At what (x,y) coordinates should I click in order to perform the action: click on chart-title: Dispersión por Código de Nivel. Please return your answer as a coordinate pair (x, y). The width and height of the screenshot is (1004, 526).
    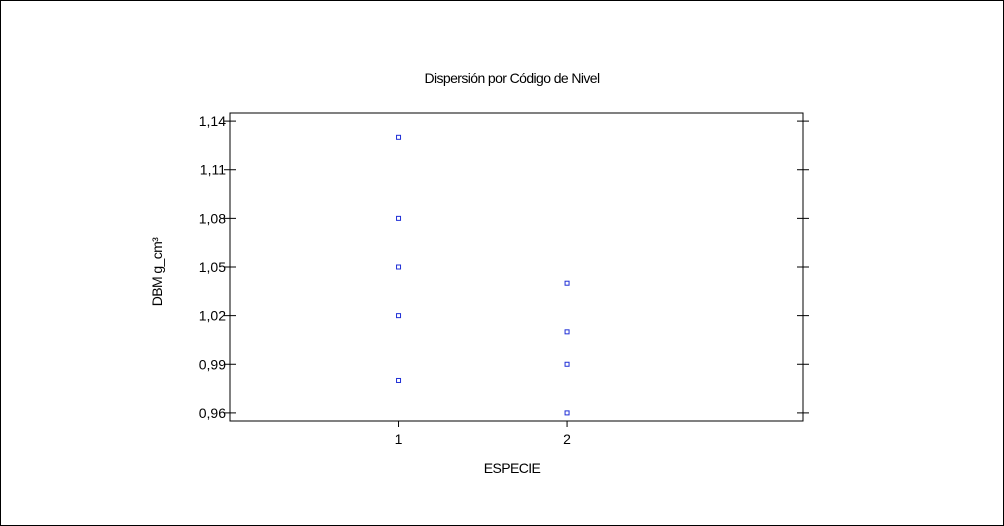
    Looking at the image, I should click on (512, 78).